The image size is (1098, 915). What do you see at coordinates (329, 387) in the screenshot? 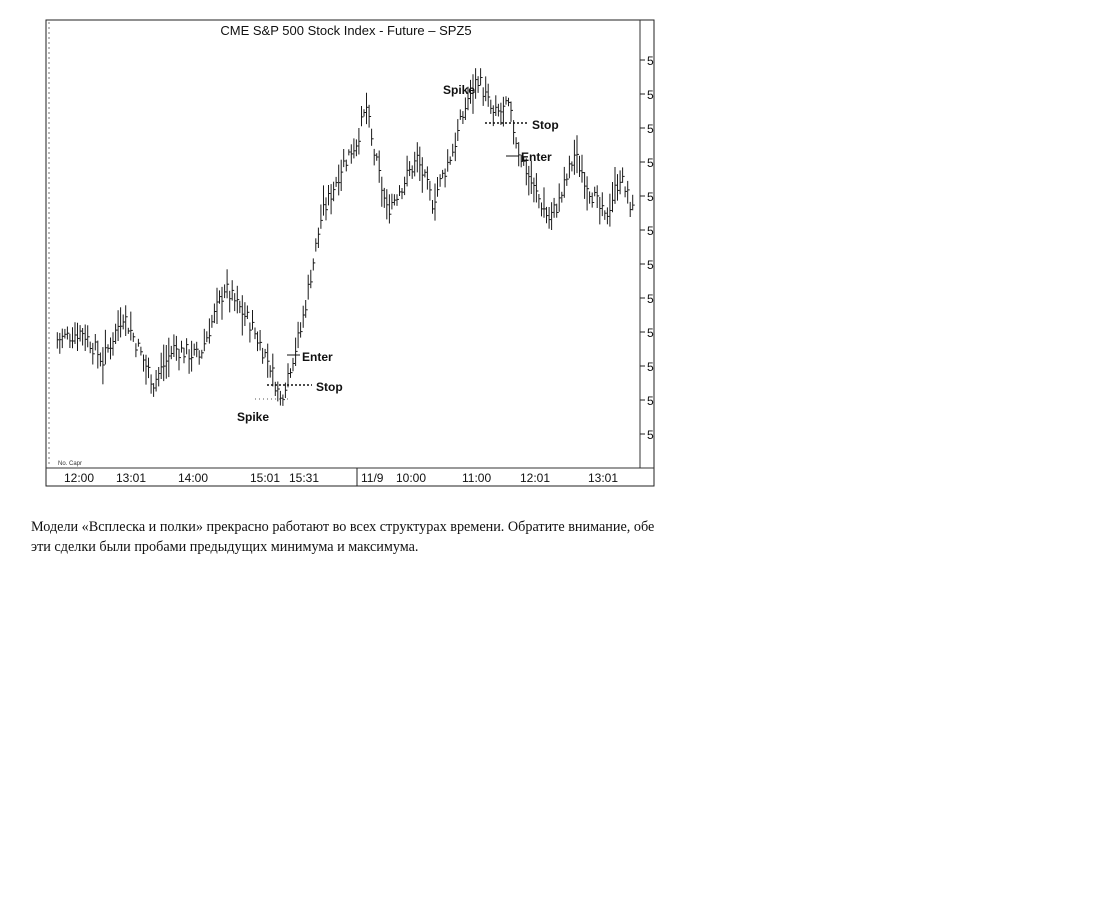
I see `annotation-stop-low: Stop` at bounding box center [329, 387].